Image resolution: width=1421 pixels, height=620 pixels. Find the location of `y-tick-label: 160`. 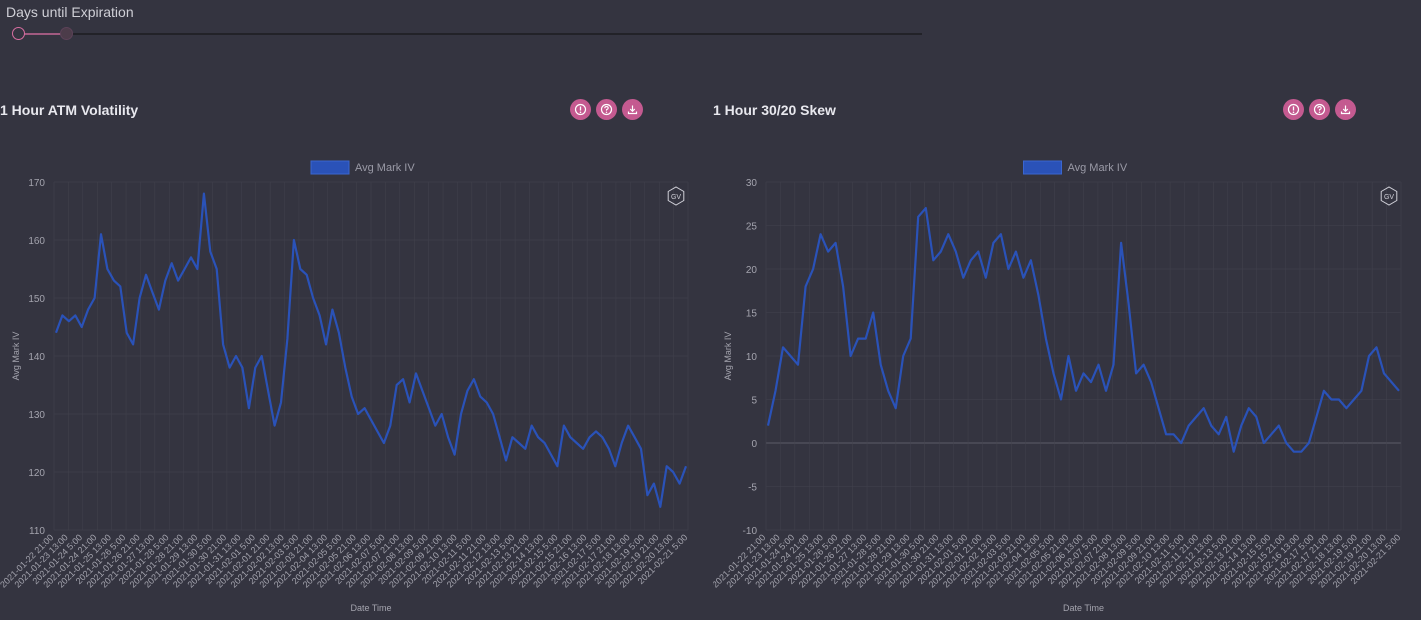

y-tick-label: 160 is located at coordinates (36, 241).